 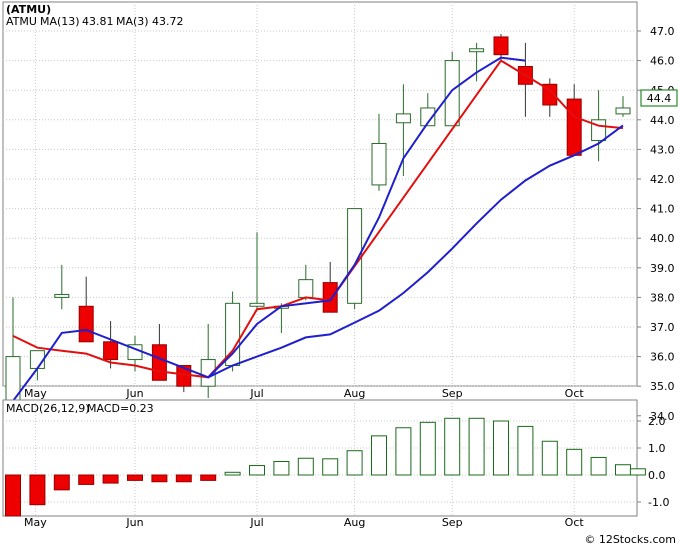 What do you see at coordinates (657, 421) in the screenshot?
I see `macd-y-tick-label: 2.0` at bounding box center [657, 421].